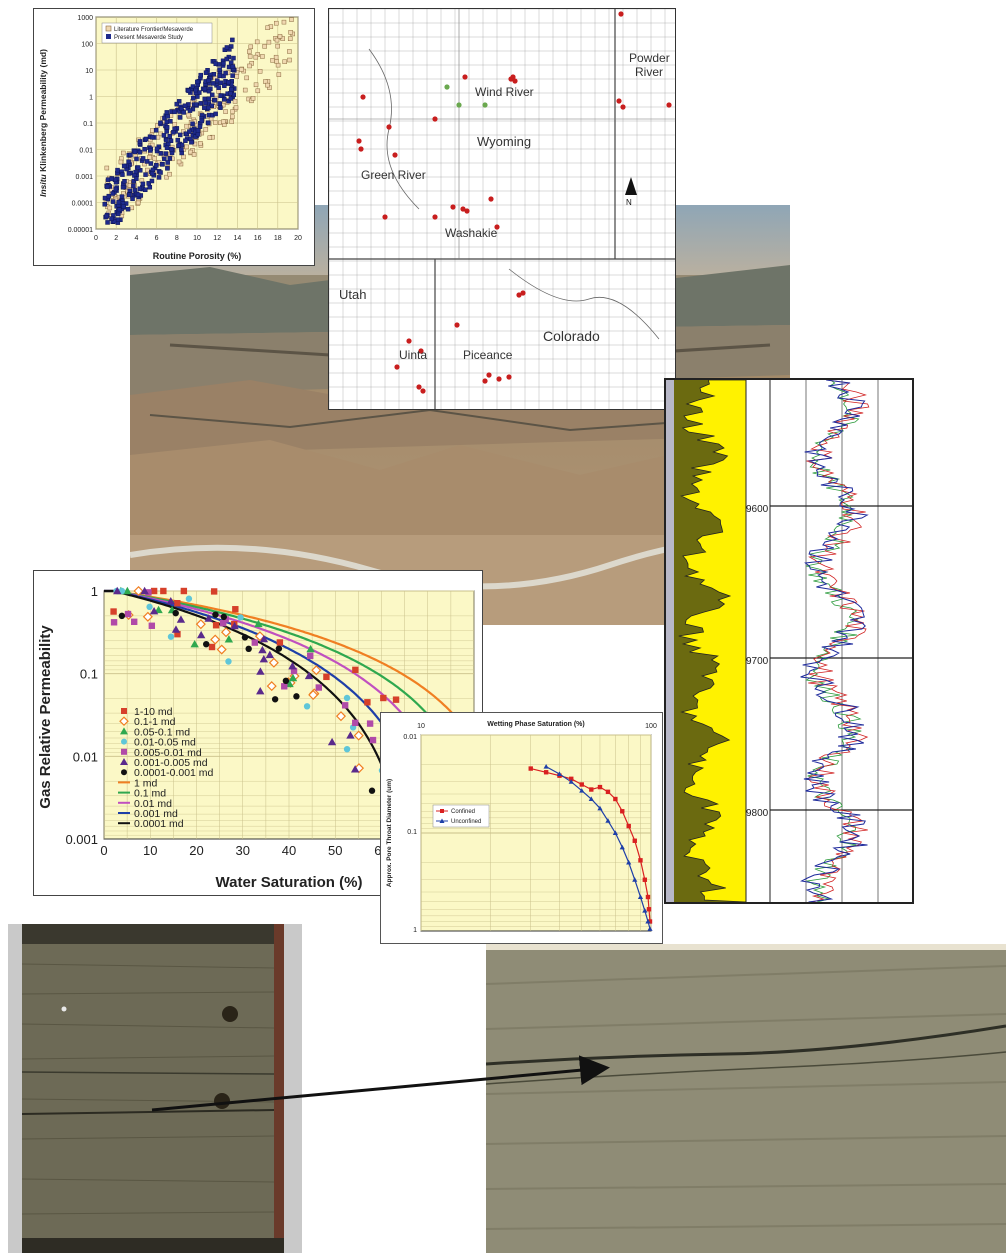  I want to click on relperm-x-axis-label: Water Saturation (%), so click(289, 882).